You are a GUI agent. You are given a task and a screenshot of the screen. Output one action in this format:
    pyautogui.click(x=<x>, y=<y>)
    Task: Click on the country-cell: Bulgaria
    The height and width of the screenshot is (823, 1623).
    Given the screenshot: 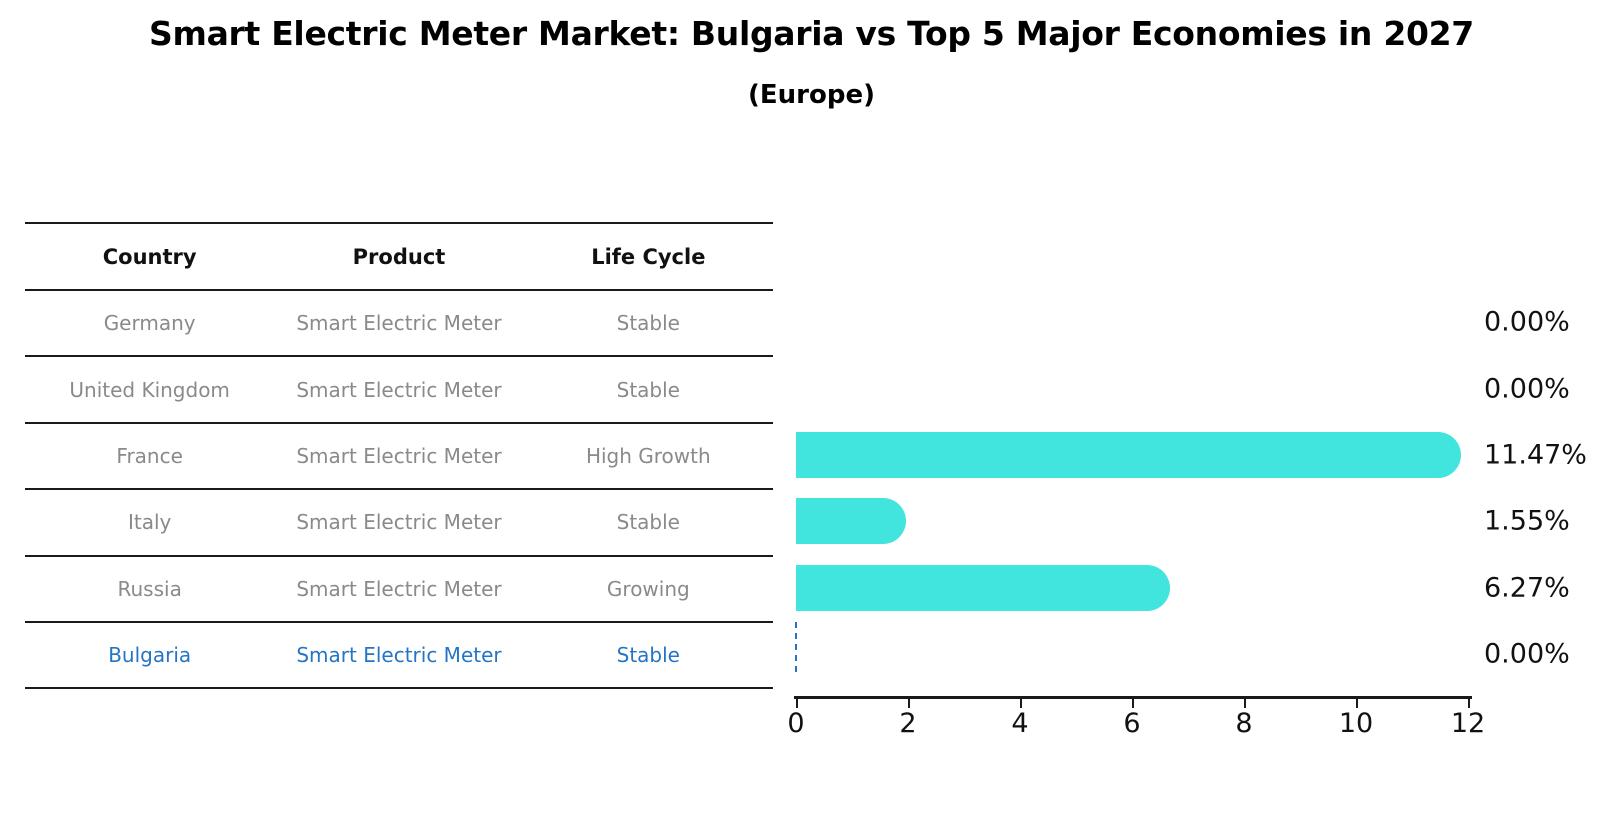 What is the action you would take?
    pyautogui.click(x=150, y=655)
    